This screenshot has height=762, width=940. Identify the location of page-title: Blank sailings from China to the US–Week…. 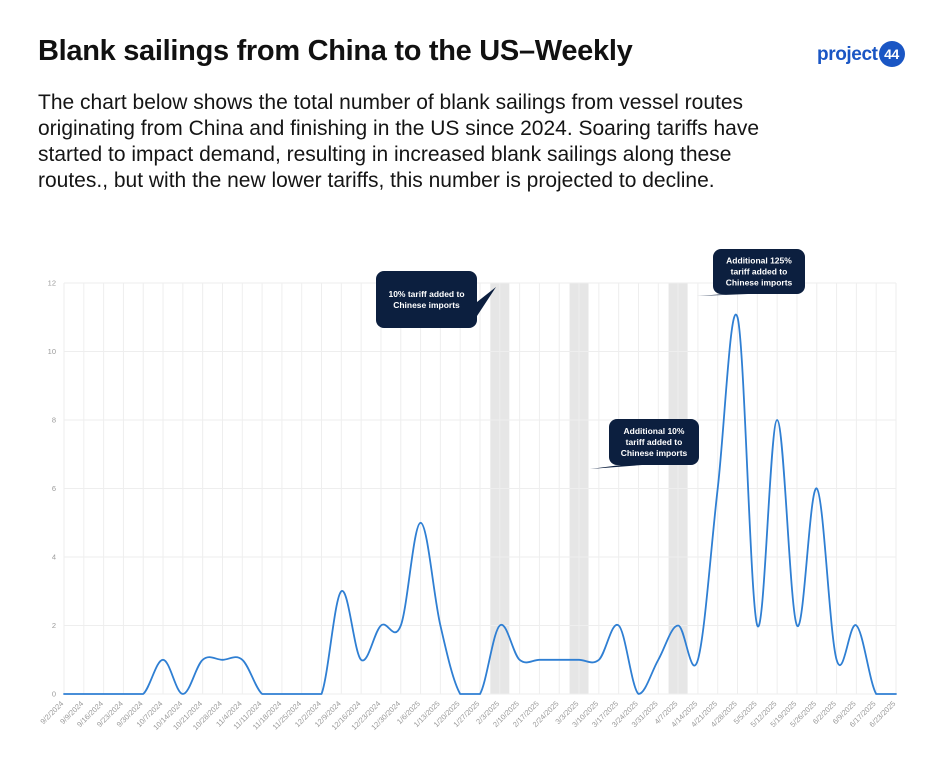
(335, 51).